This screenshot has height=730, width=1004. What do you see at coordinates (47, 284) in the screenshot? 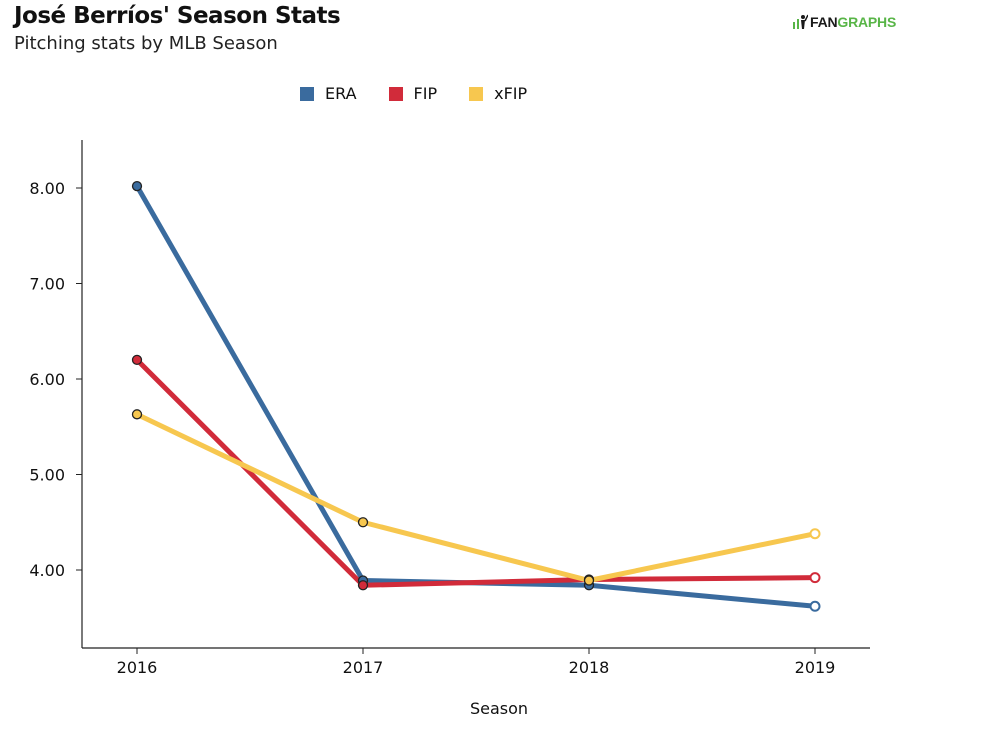
I see `y-tick-label: 7.00` at bounding box center [47, 284].